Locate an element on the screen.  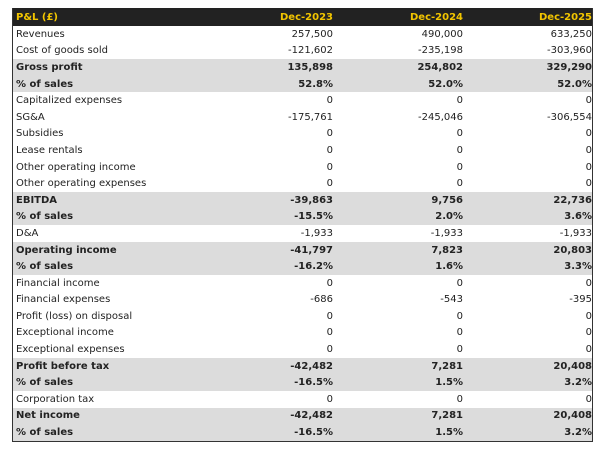
row-value: -306,554 is located at coordinates (569, 117).